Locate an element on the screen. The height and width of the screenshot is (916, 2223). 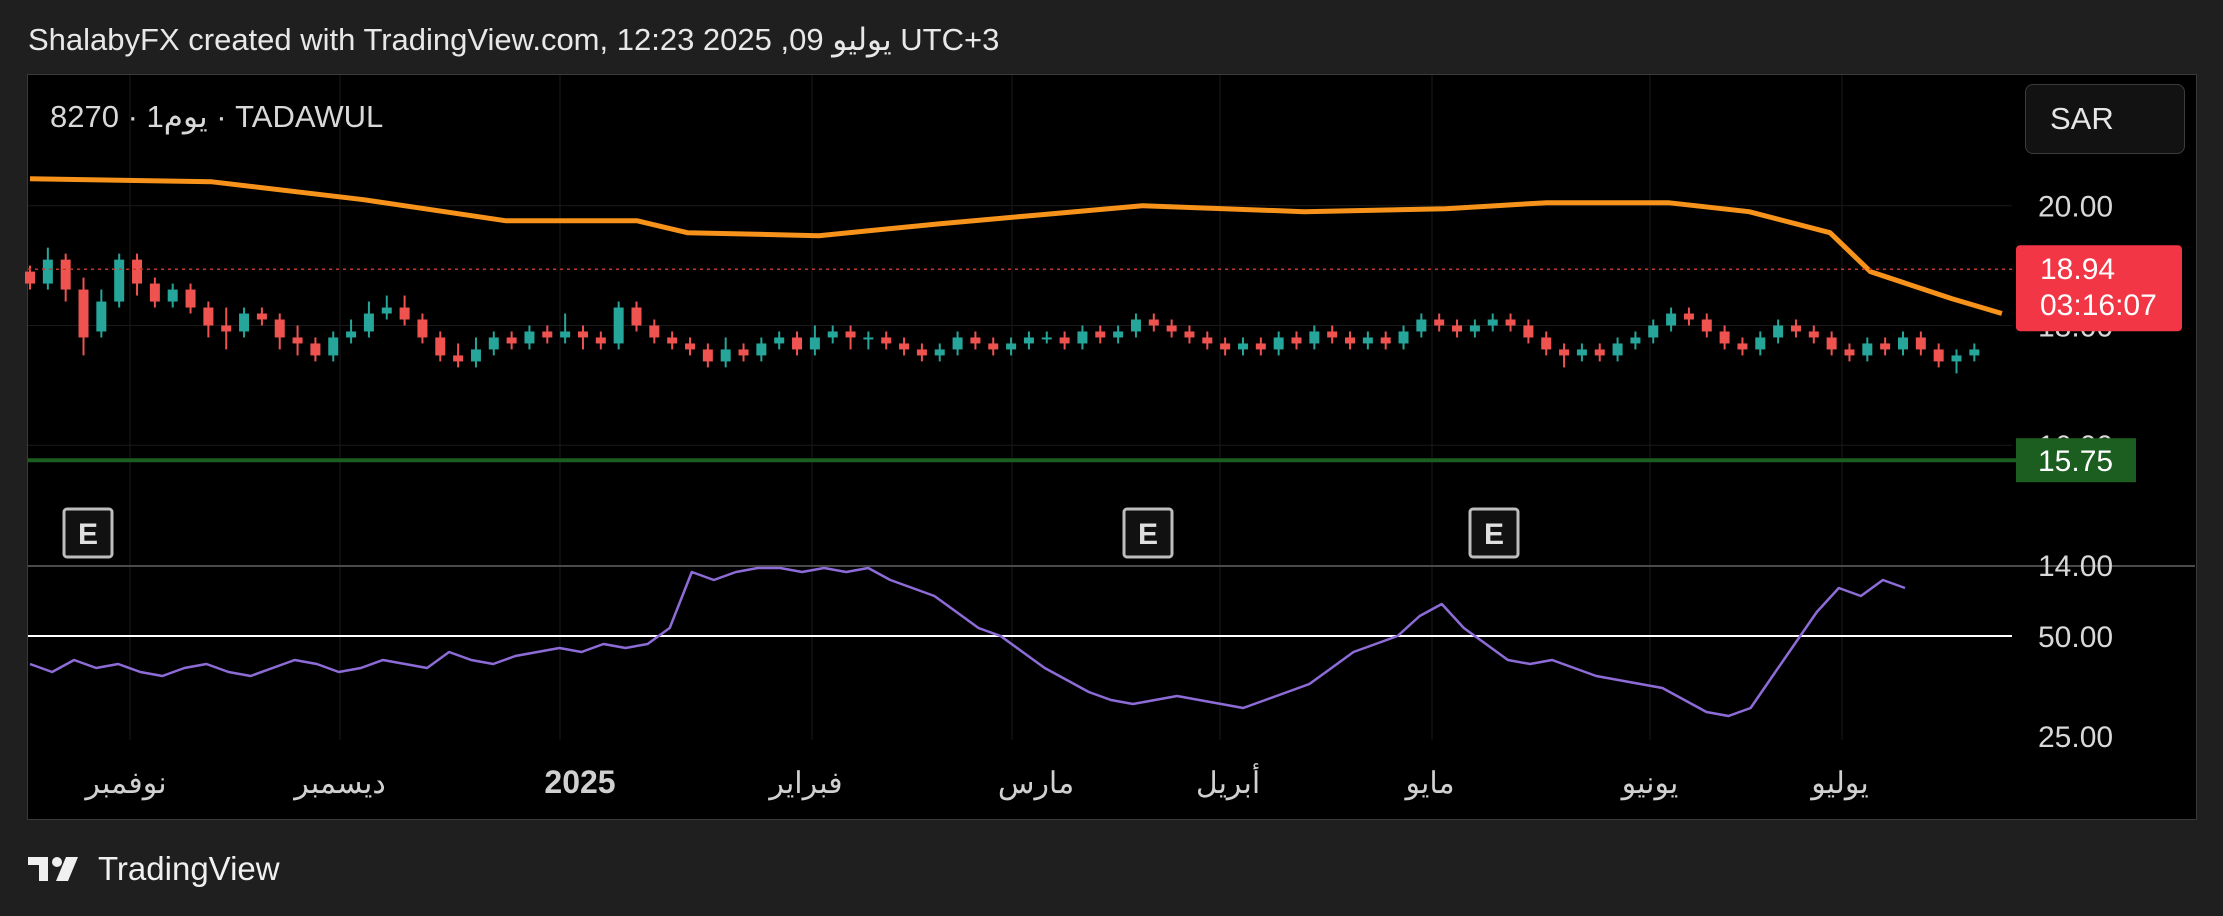
last-price-value: 18.94 is located at coordinates (2077, 269).